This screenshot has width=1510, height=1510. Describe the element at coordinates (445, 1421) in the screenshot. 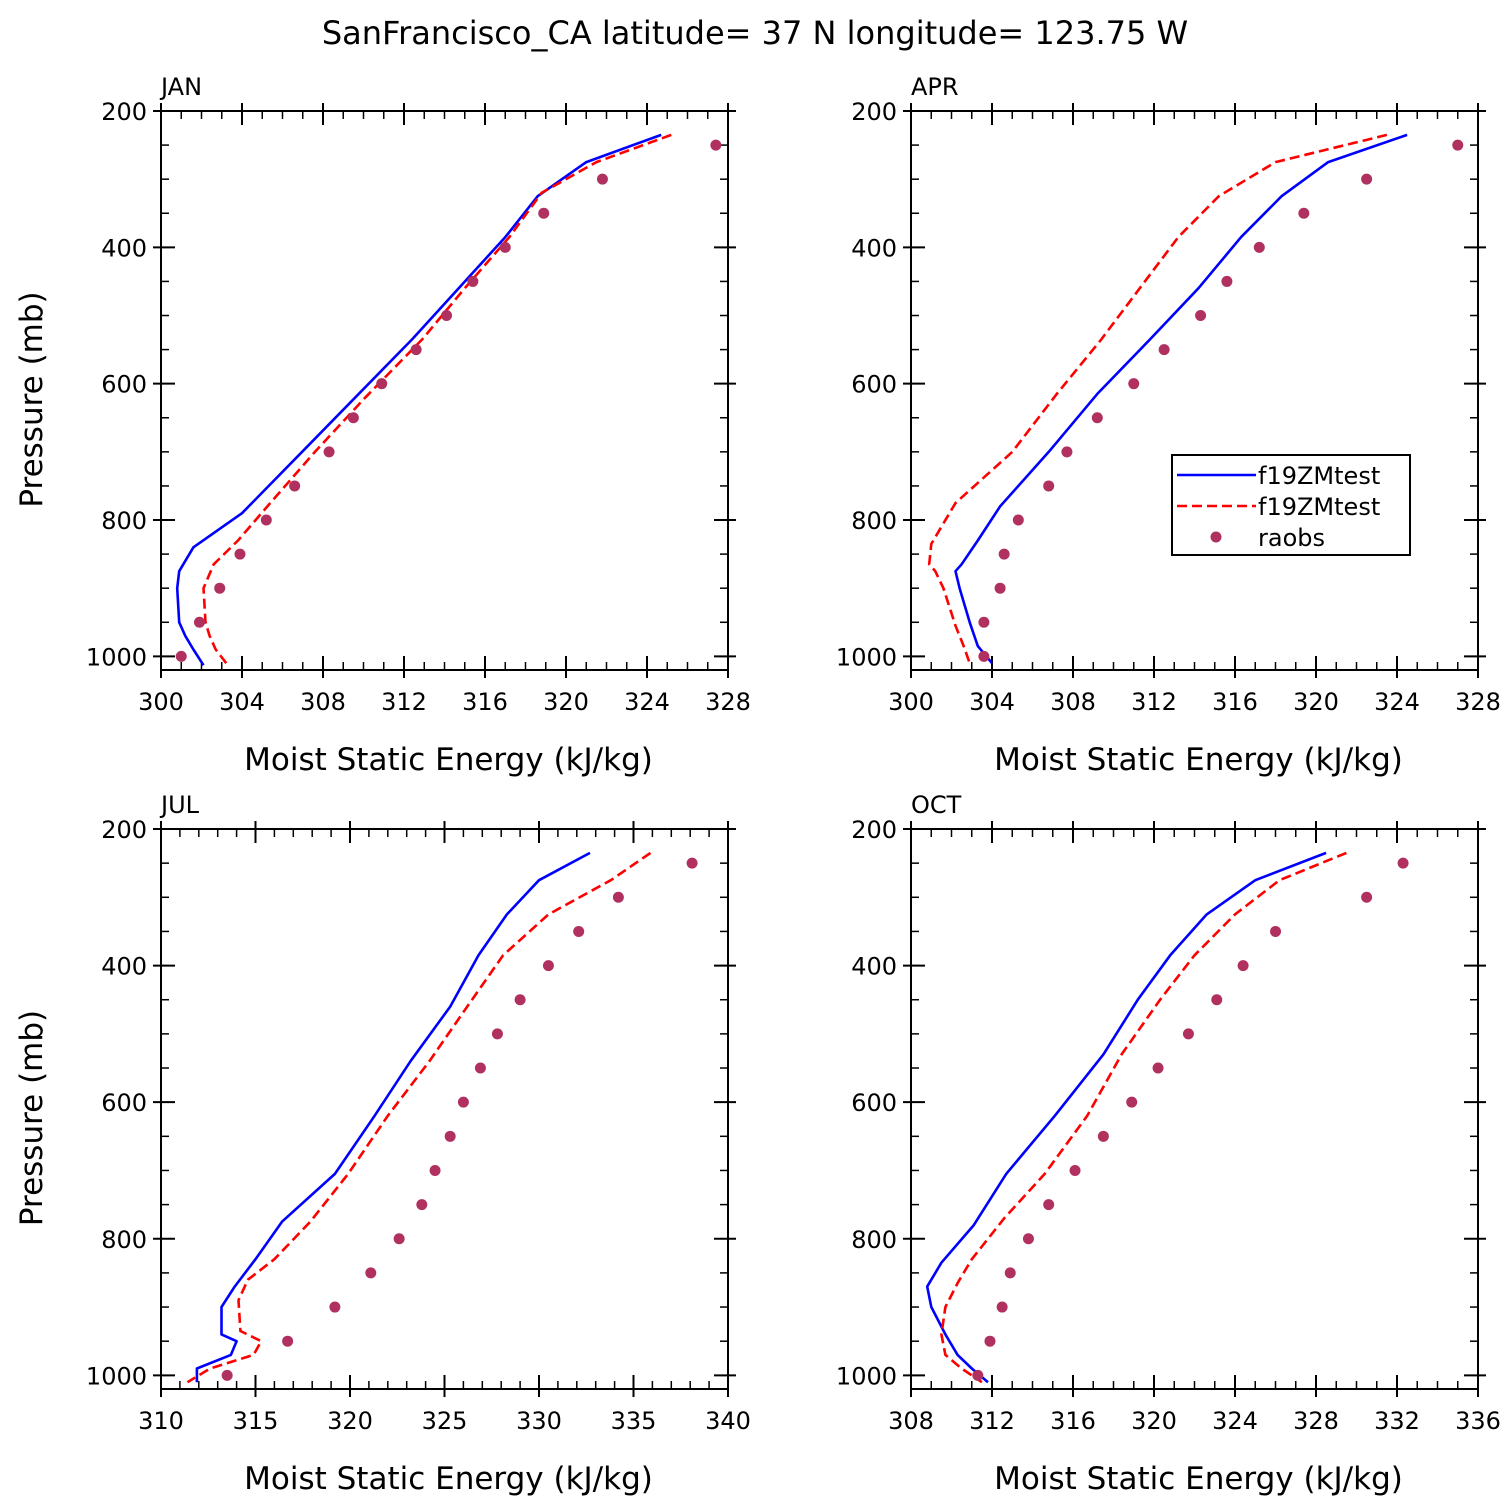

I see `x-tick-label: 325` at that location.